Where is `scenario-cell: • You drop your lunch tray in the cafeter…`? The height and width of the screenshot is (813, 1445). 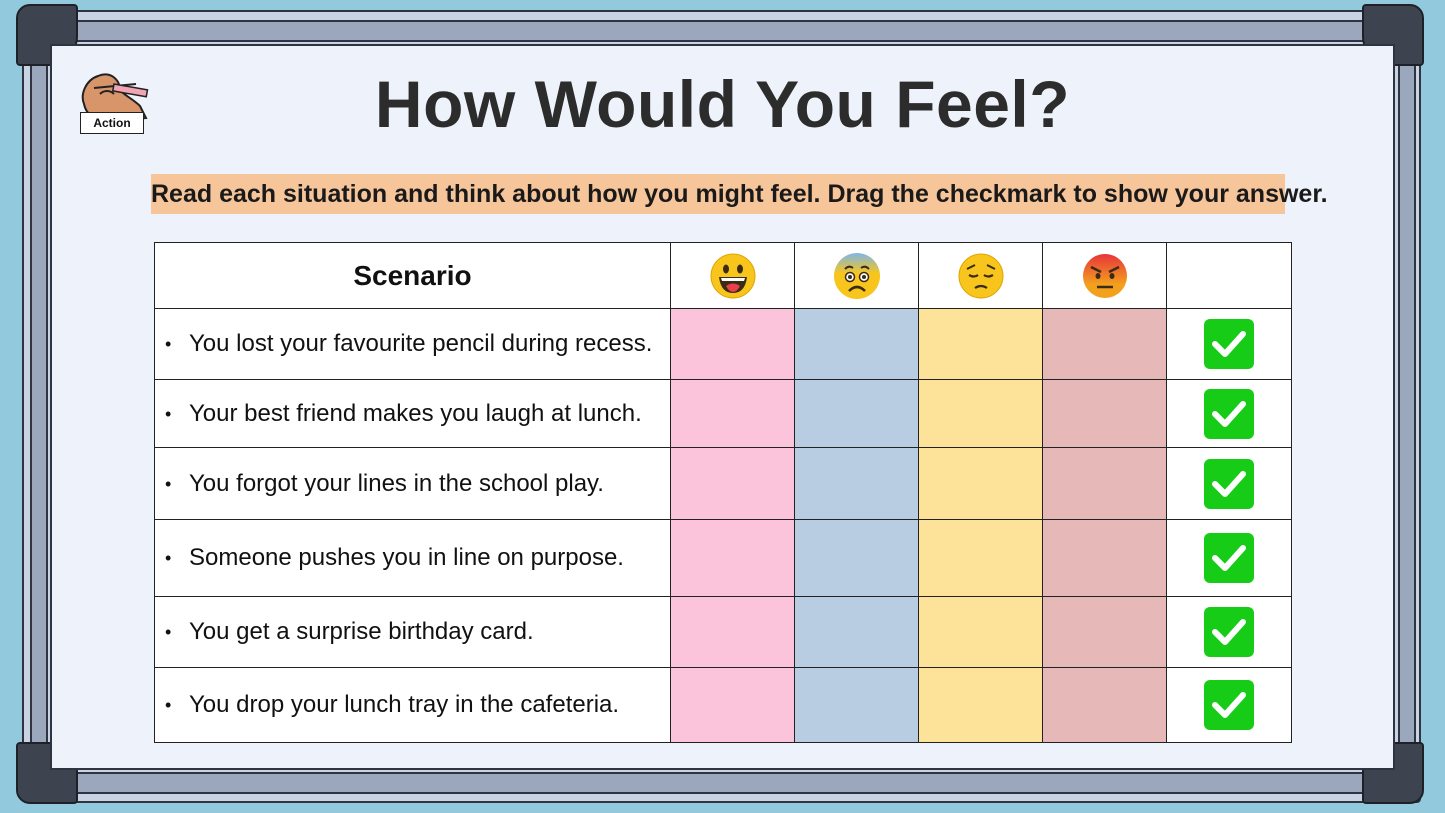
scenario-cell: • You drop your lunch tray in the cafeter… is located at coordinates (412, 705).